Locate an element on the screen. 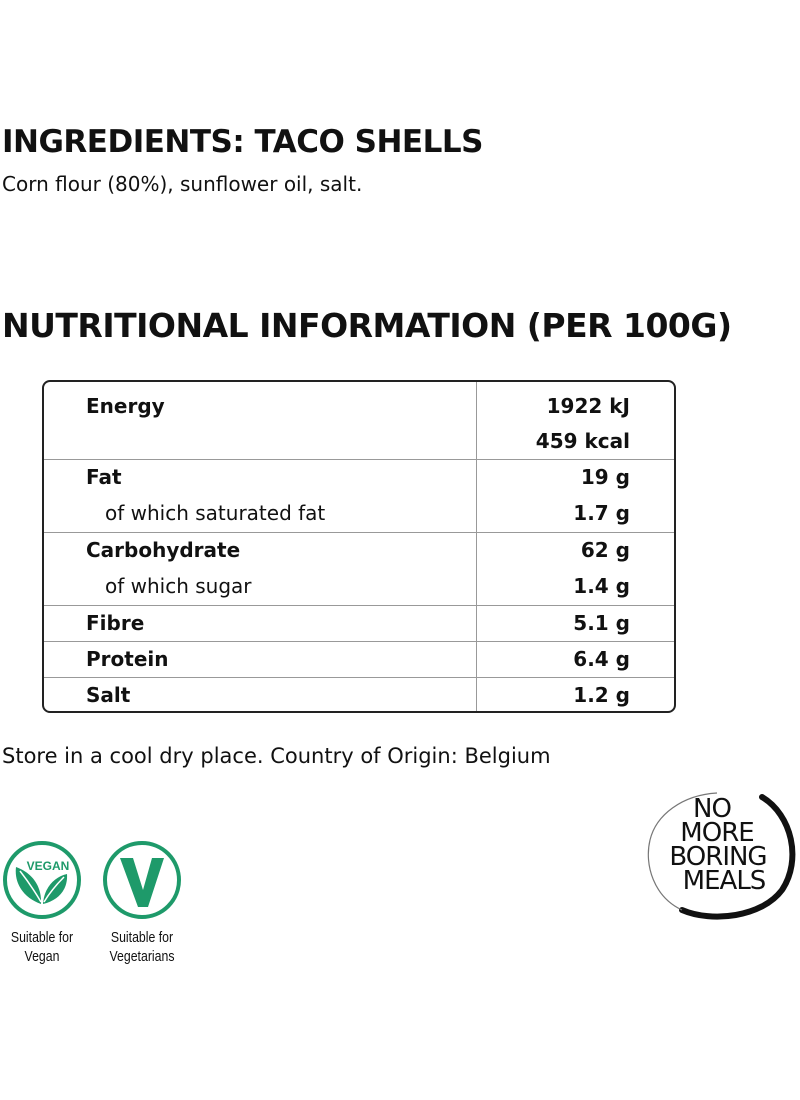  svg-text: MORE is located at coordinates (716, 833).